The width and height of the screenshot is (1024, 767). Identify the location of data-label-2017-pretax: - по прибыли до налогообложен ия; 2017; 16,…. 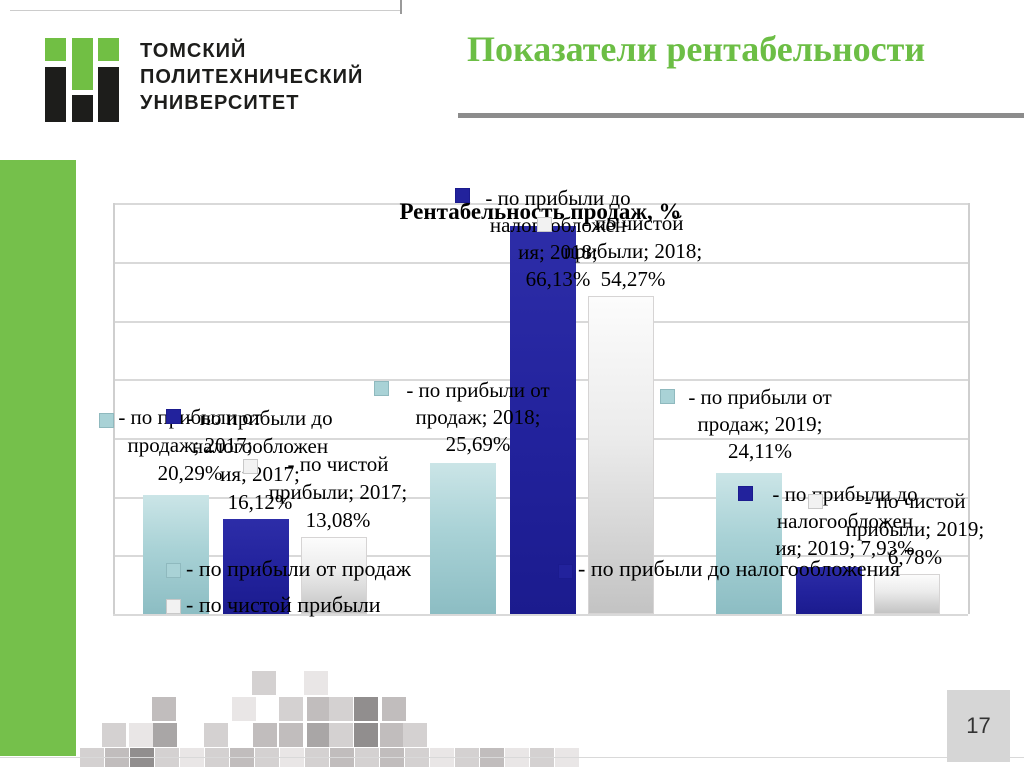
(260, 460).